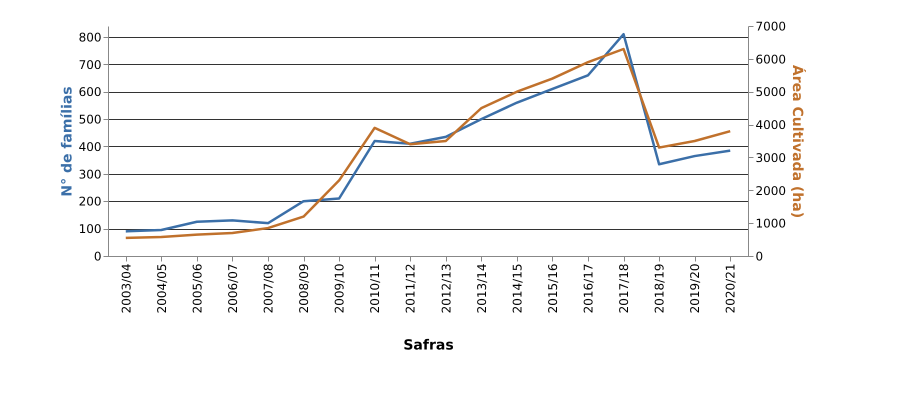 Image resolution: width=915 pixels, height=403 pixels. I want to click on y-tick-label: 400, so click(90, 147).